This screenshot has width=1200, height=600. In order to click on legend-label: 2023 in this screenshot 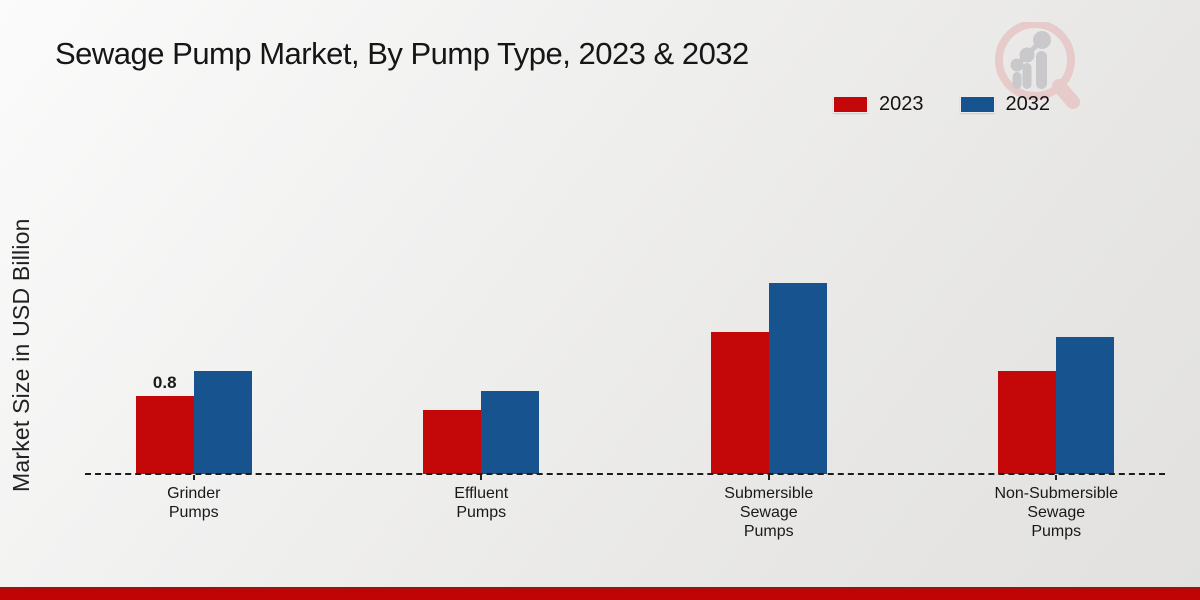, I will do `click(901, 104)`.